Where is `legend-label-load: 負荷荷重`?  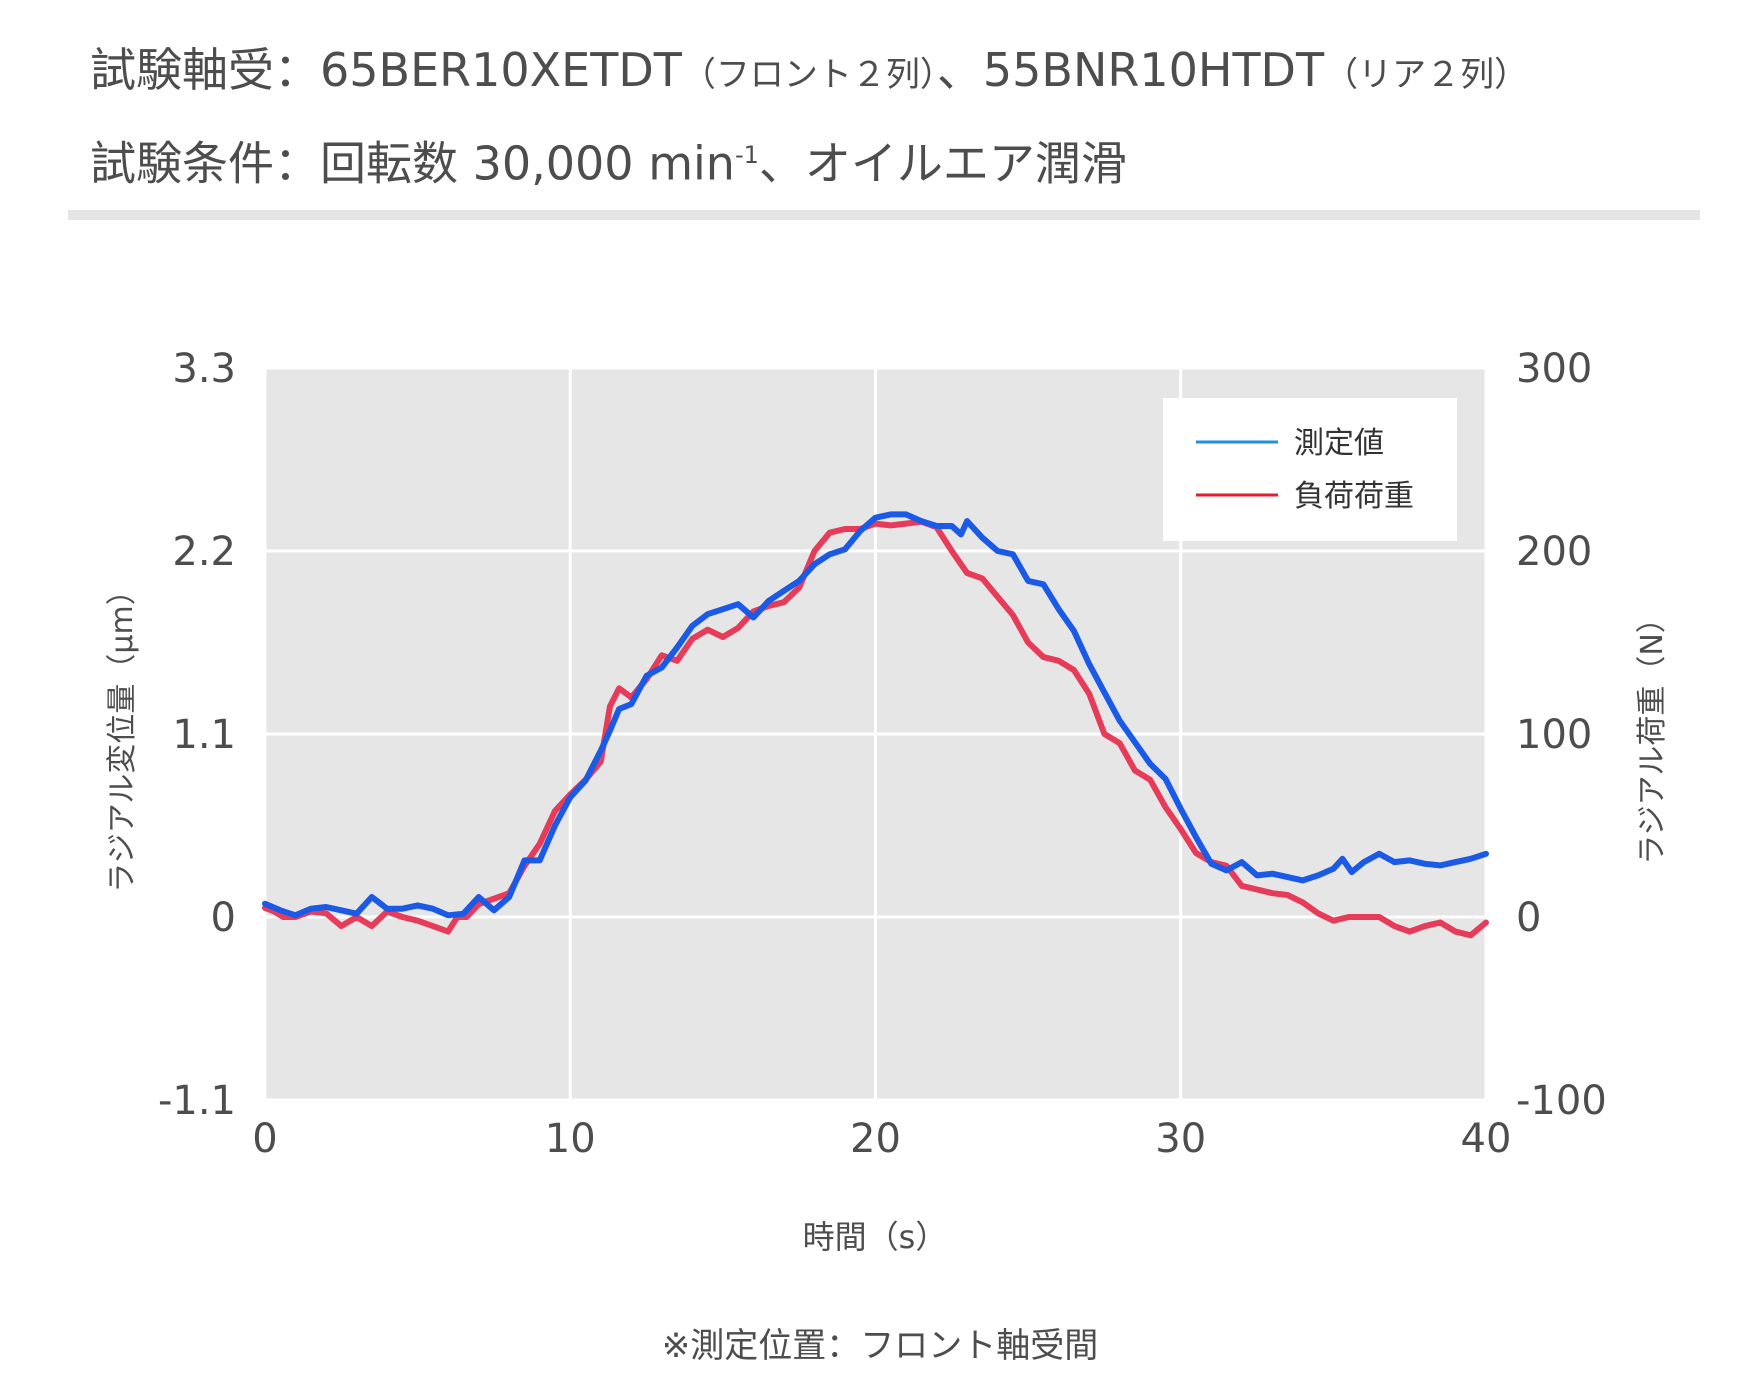
legend-label-load: 負荷荷重 is located at coordinates (1354, 496).